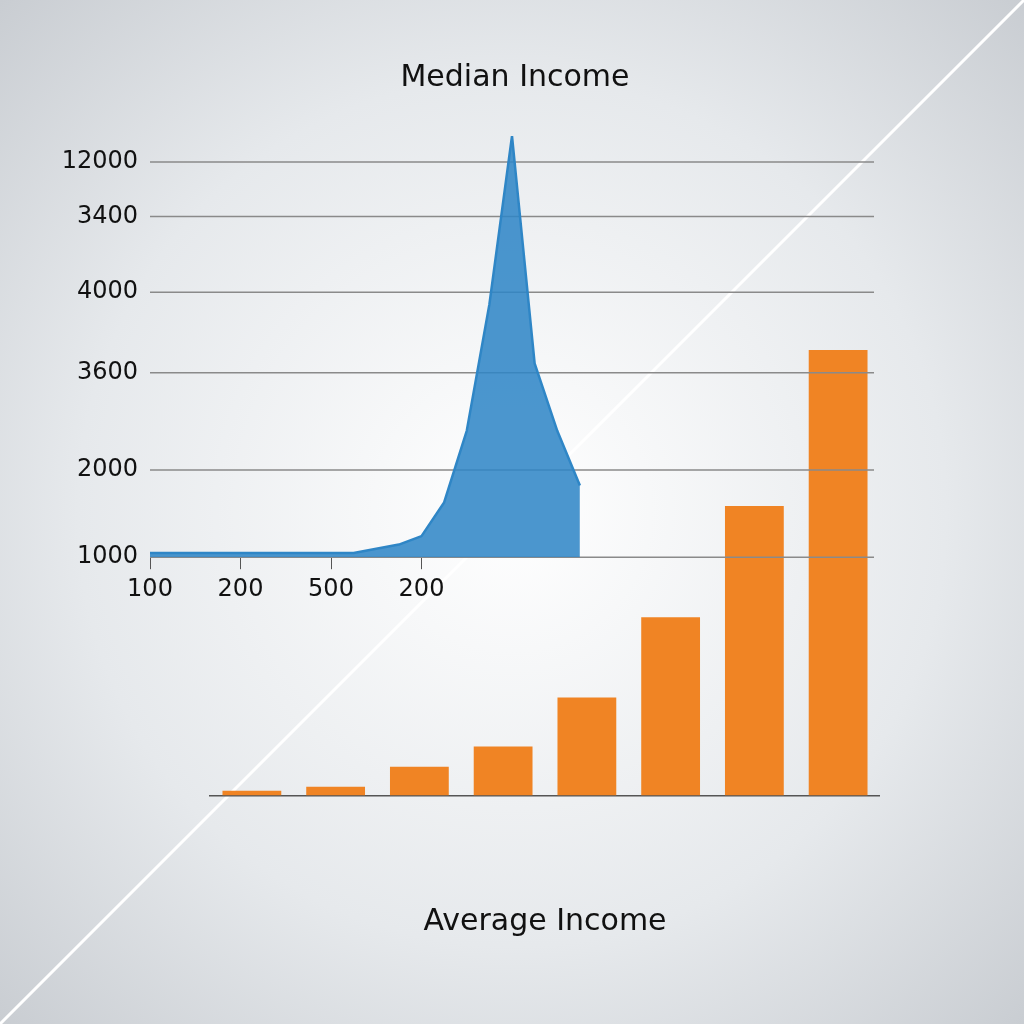 This screenshot has height=1024, width=1024. What do you see at coordinates (107, 214) in the screenshot?
I see `text: 3400` at bounding box center [107, 214].